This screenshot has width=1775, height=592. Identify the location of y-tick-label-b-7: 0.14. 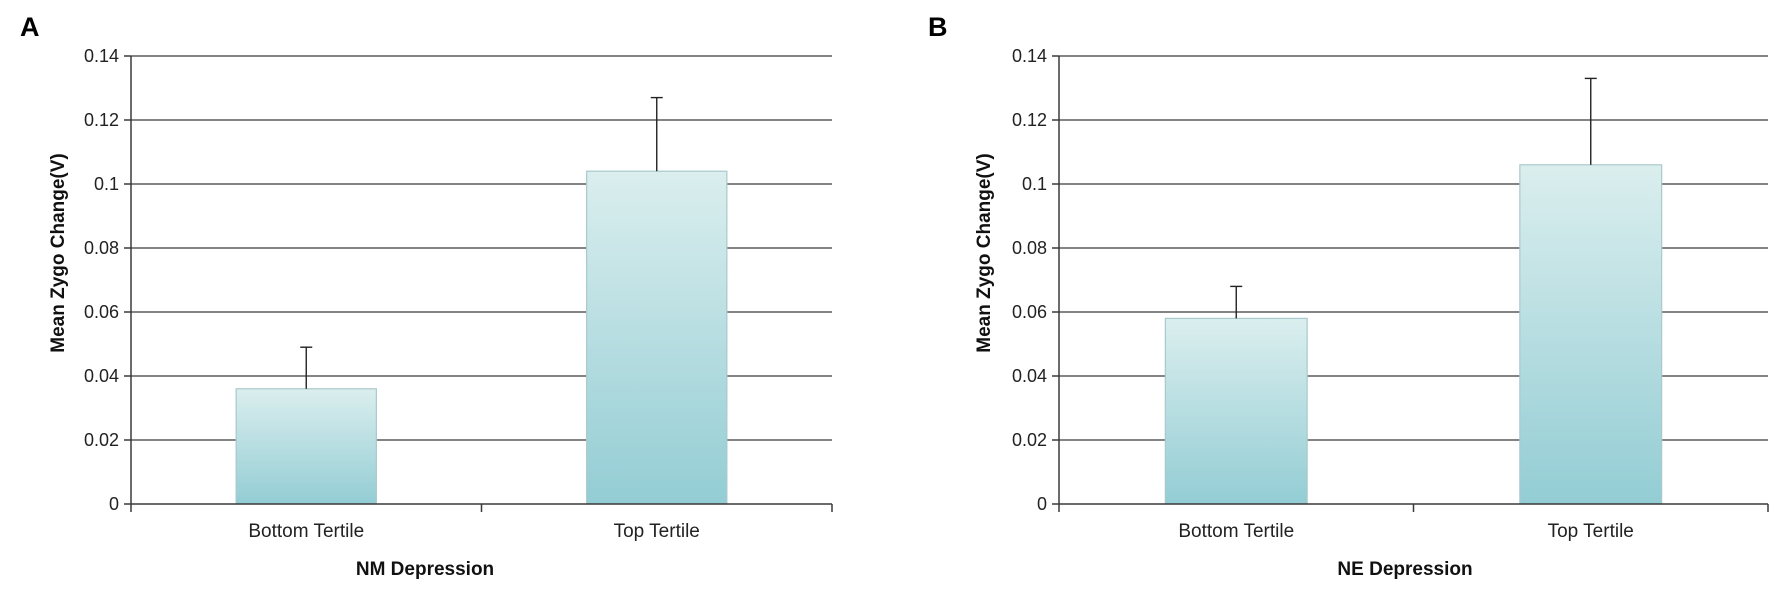
(1029, 56).